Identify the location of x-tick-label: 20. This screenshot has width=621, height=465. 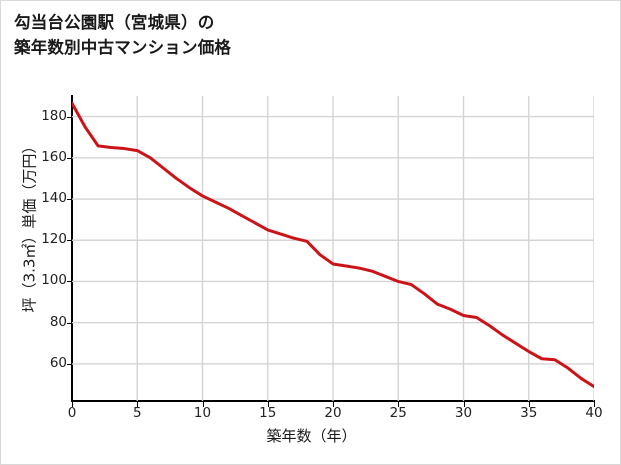
(333, 413).